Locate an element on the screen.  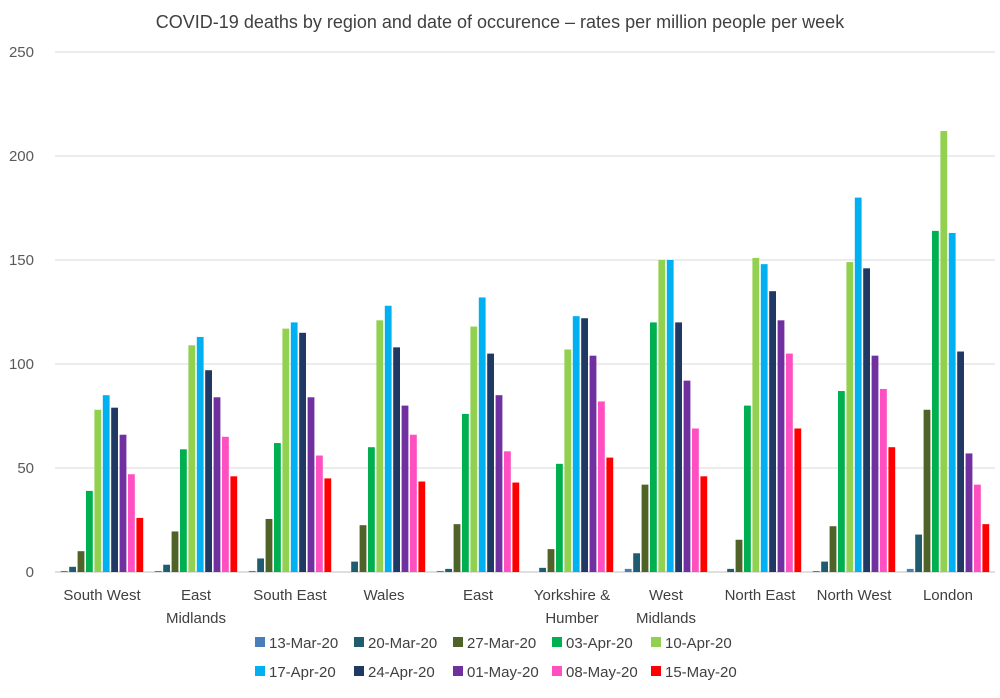
legend-item: 24-Apr-20 is located at coordinates (394, 672).